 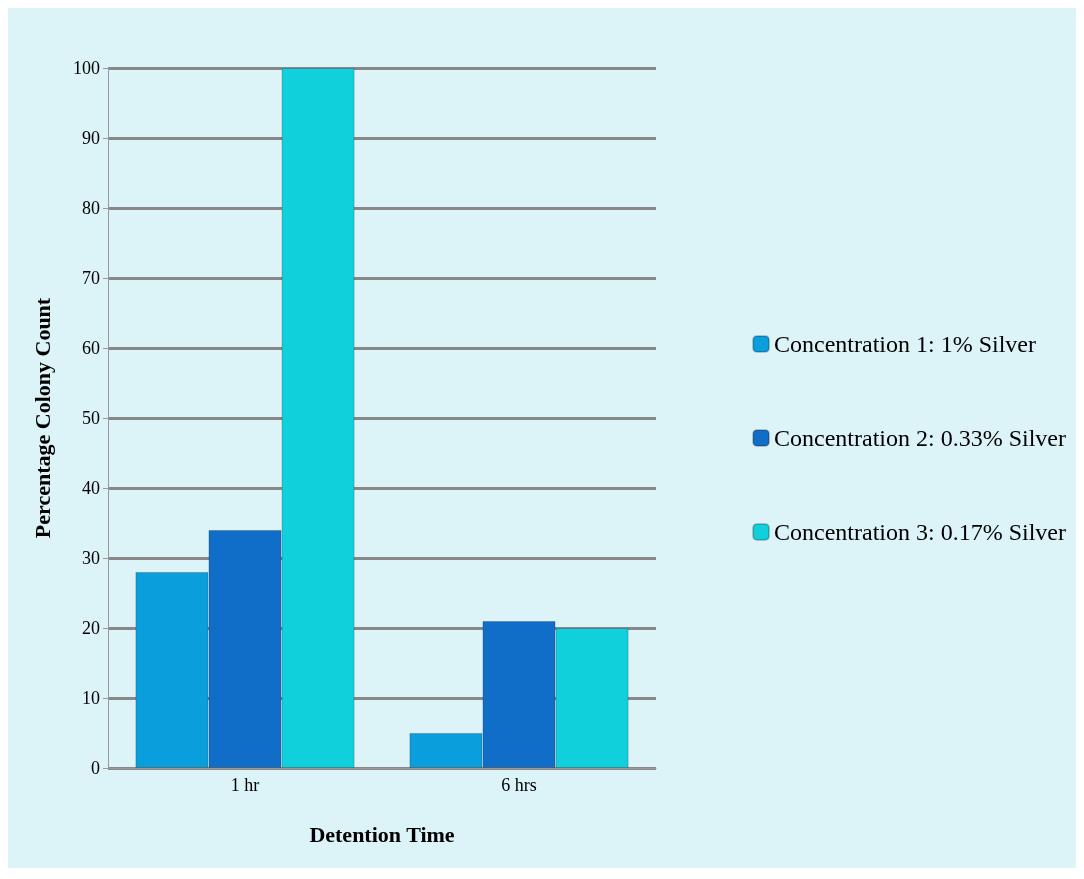 What do you see at coordinates (920, 438) in the screenshot?
I see `legend-label: Concentration 2: 0.33% Silver` at bounding box center [920, 438].